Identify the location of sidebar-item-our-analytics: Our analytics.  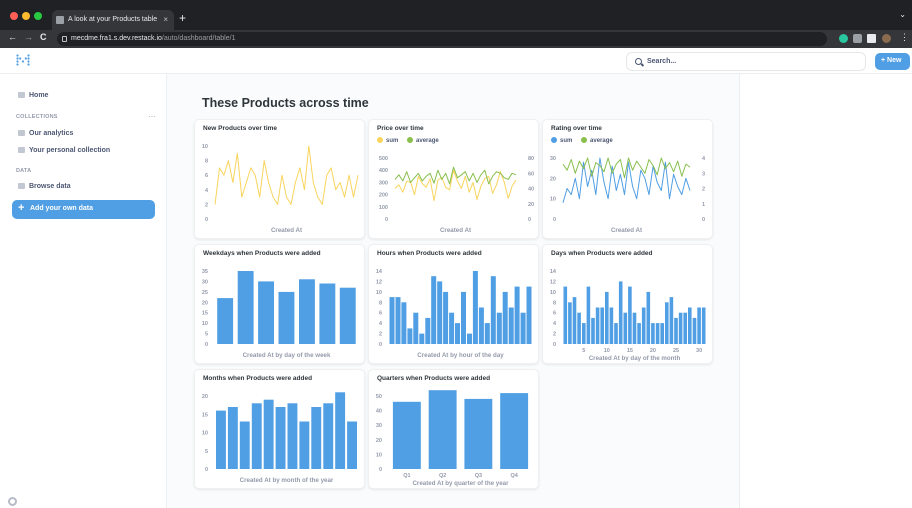
(45, 133).